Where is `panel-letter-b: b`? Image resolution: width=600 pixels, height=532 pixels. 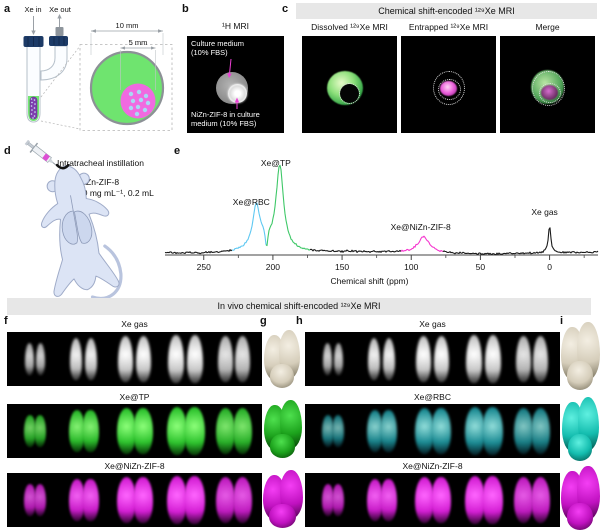
panel-letter-b: b is located at coordinates (185, 9).